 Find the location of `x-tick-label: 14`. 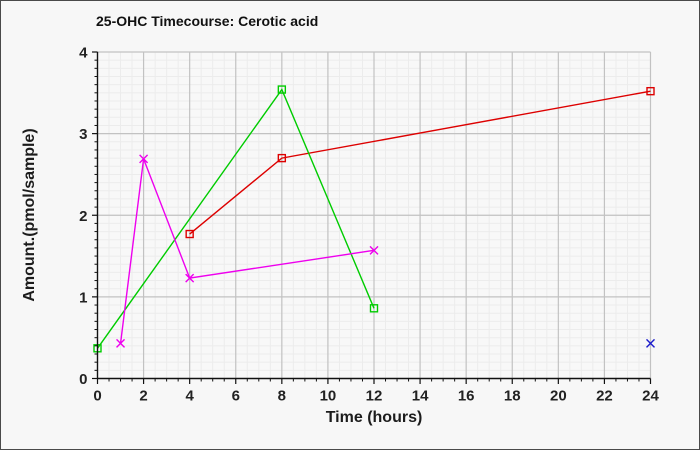

x-tick-label: 14 is located at coordinates (420, 396).